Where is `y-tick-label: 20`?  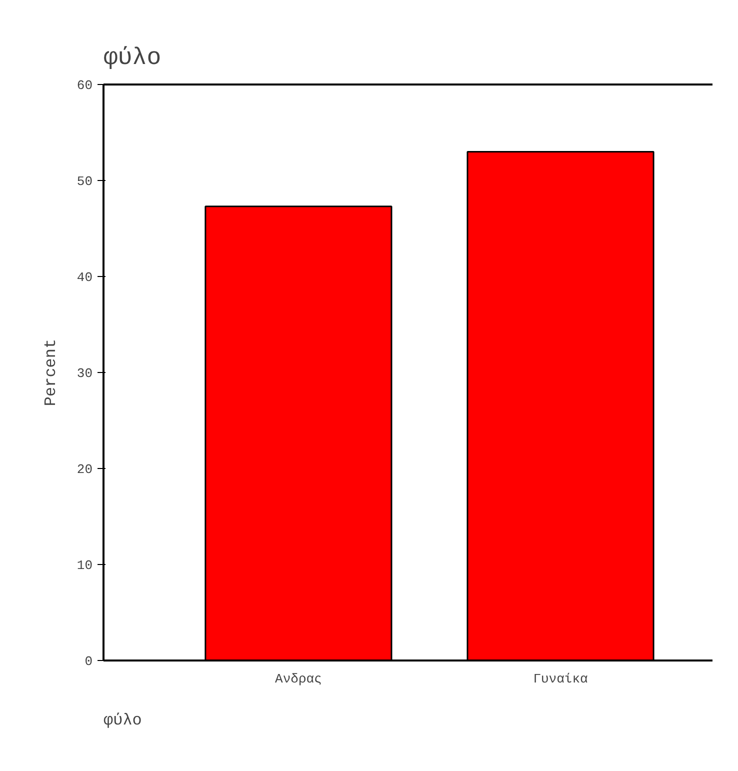
y-tick-label: 20 is located at coordinates (84, 469).